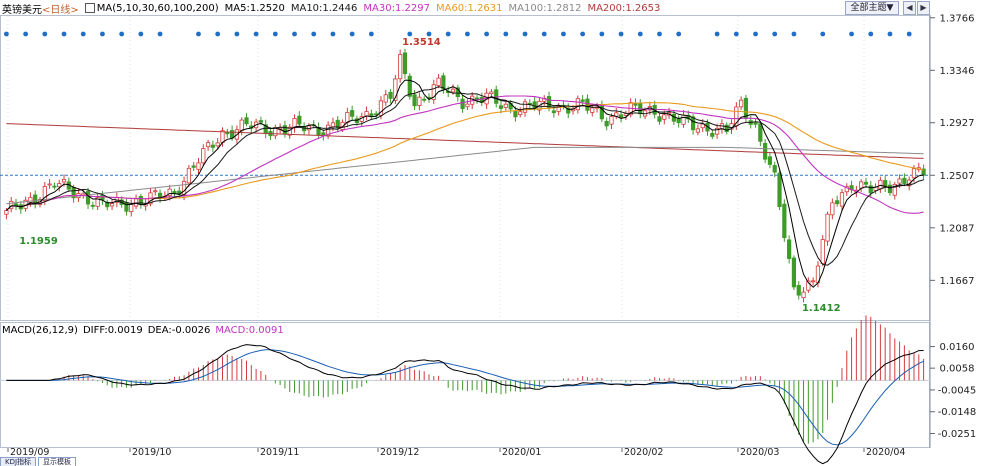 Image resolution: width=1000 pixels, height=466 pixels. What do you see at coordinates (624, 8) in the screenshot?
I see `ma200-value: MA200:1.2653` at bounding box center [624, 8].